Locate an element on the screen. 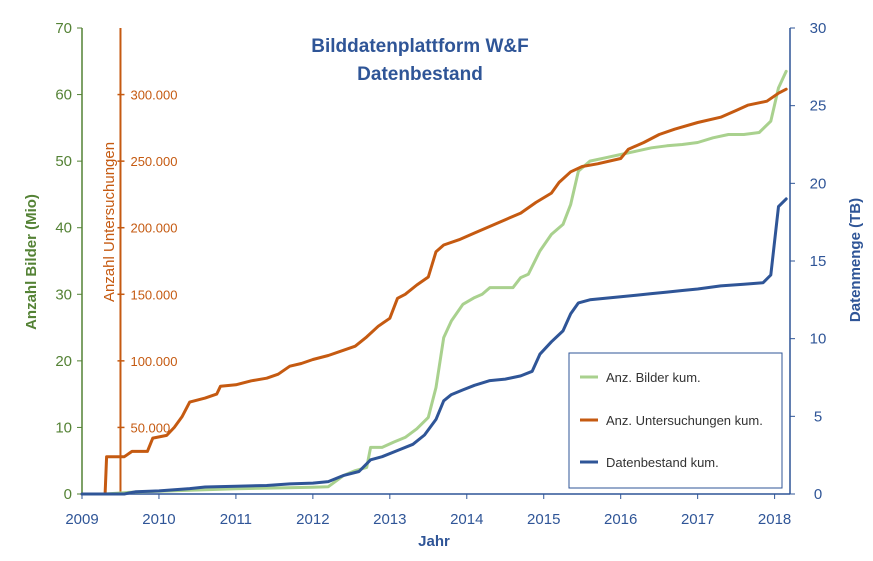  right-tick-label: 25 is located at coordinates (818, 106).